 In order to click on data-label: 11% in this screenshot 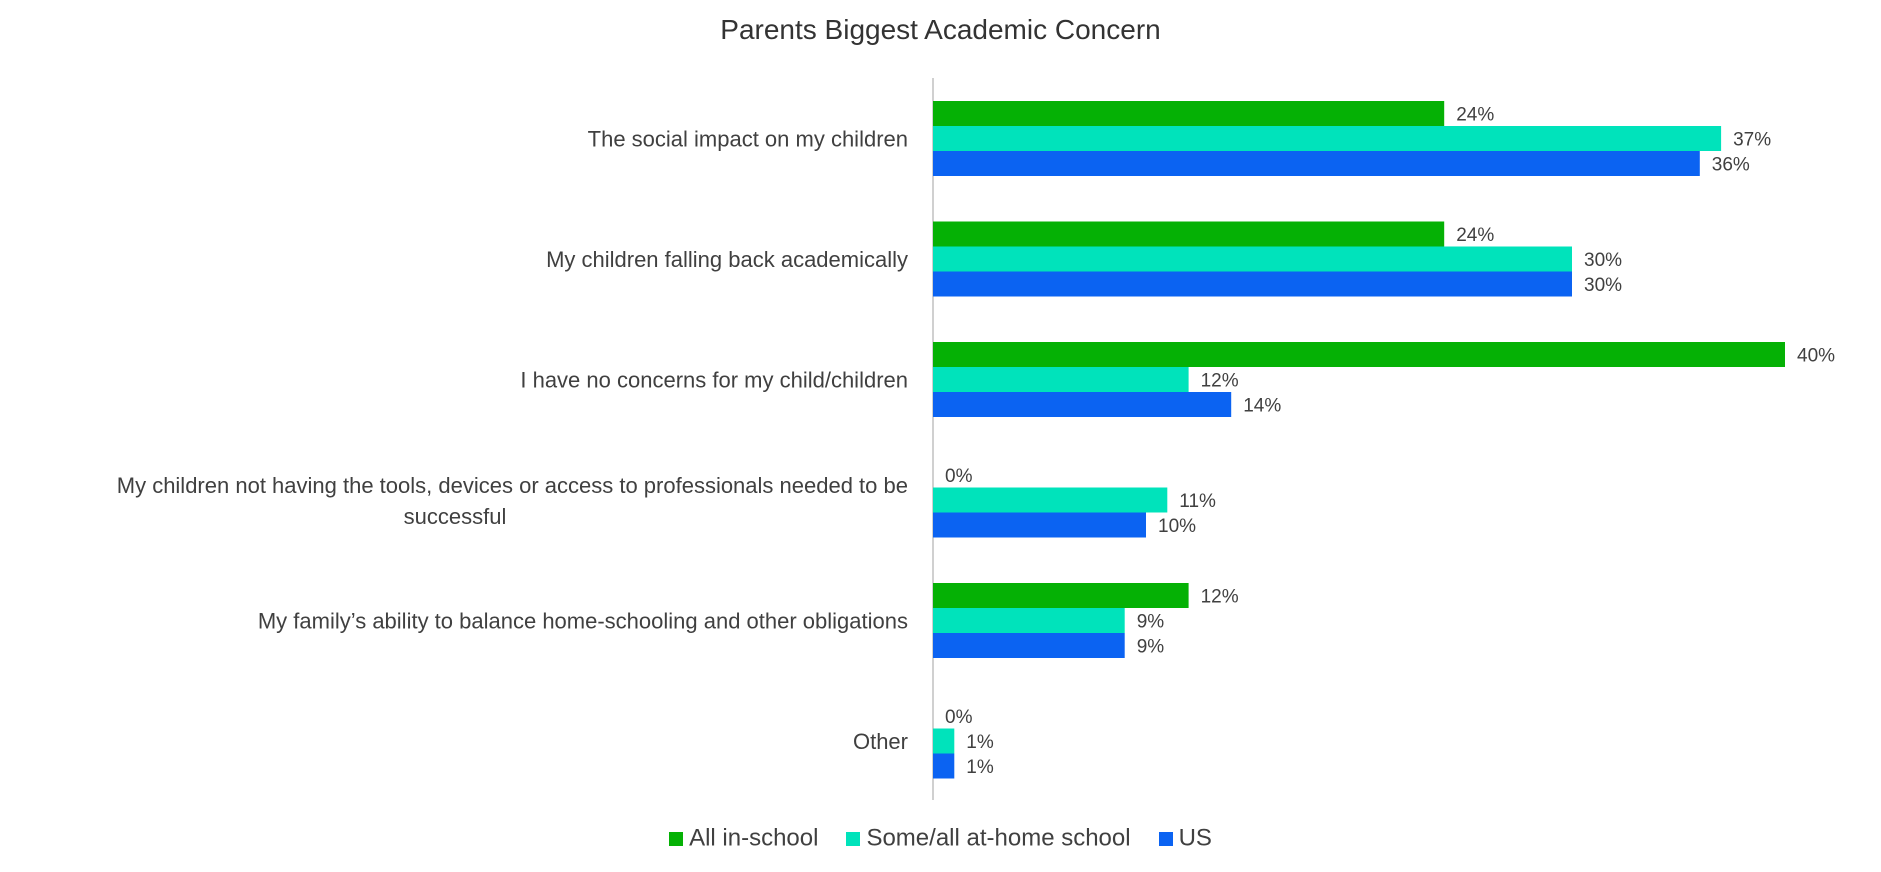, I will do `click(1197, 501)`.